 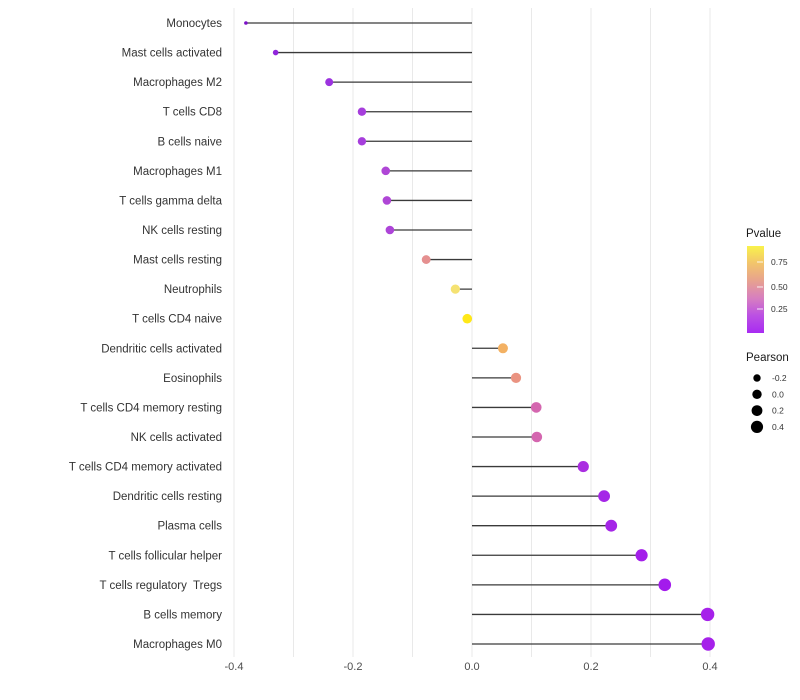 What do you see at coordinates (763, 234) in the screenshot?
I see `pvalue-legend-title: Pvalue` at bounding box center [763, 234].